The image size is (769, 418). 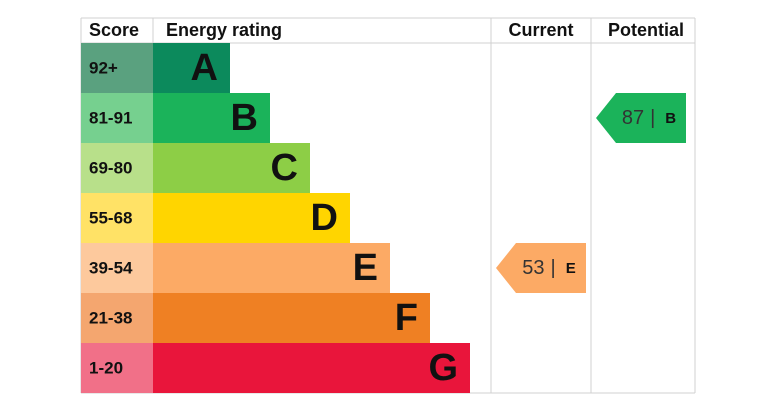 What do you see at coordinates (540, 30) in the screenshot?
I see `header-current: Current` at bounding box center [540, 30].